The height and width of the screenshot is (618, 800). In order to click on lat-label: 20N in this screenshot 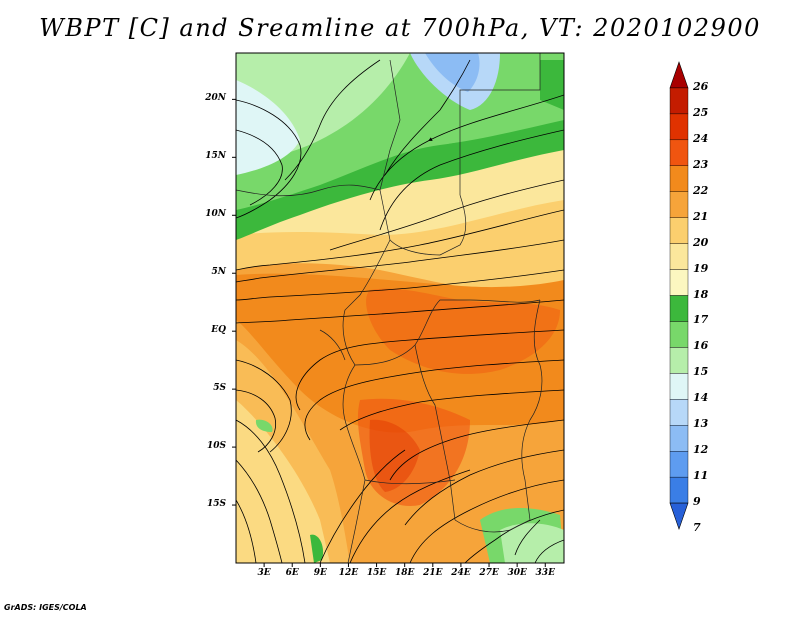, I will do `click(215, 98)`.